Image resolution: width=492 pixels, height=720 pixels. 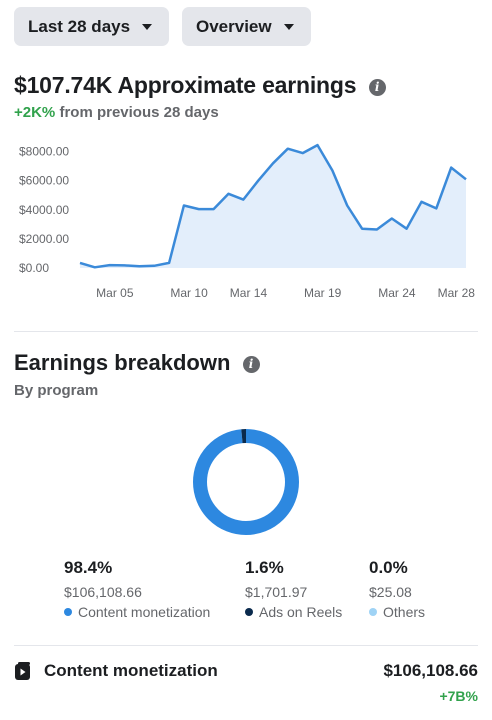 I want to click on x-tick-label: Mar 05, so click(x=115, y=293).